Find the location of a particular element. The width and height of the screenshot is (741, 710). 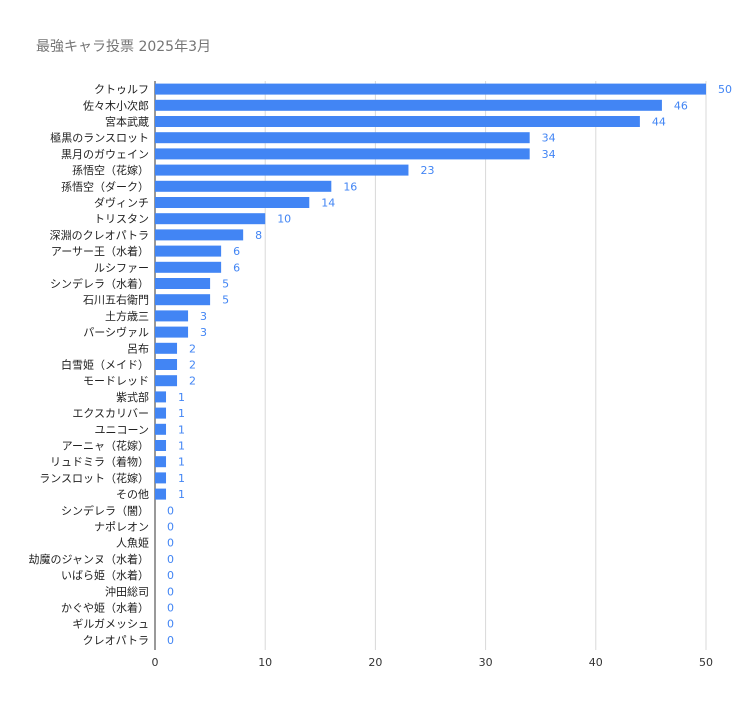

category-label: シンデレラ（闇） is located at coordinates (105, 510).